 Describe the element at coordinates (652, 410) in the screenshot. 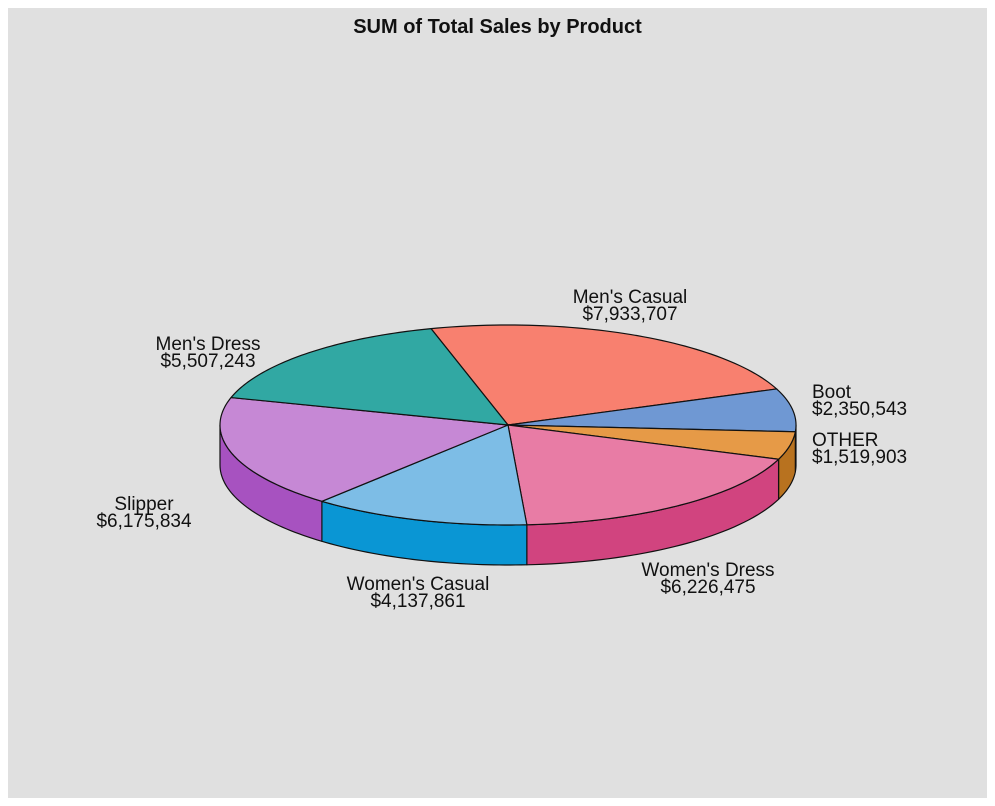

I see `pie-slice-boot` at that location.